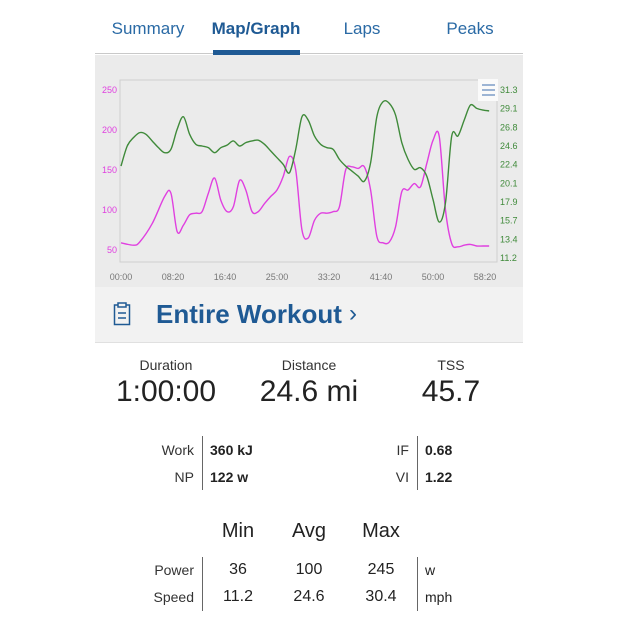 The image size is (620, 620). What do you see at coordinates (439, 450) in the screenshot?
I see `if-value: 0.68` at bounding box center [439, 450].